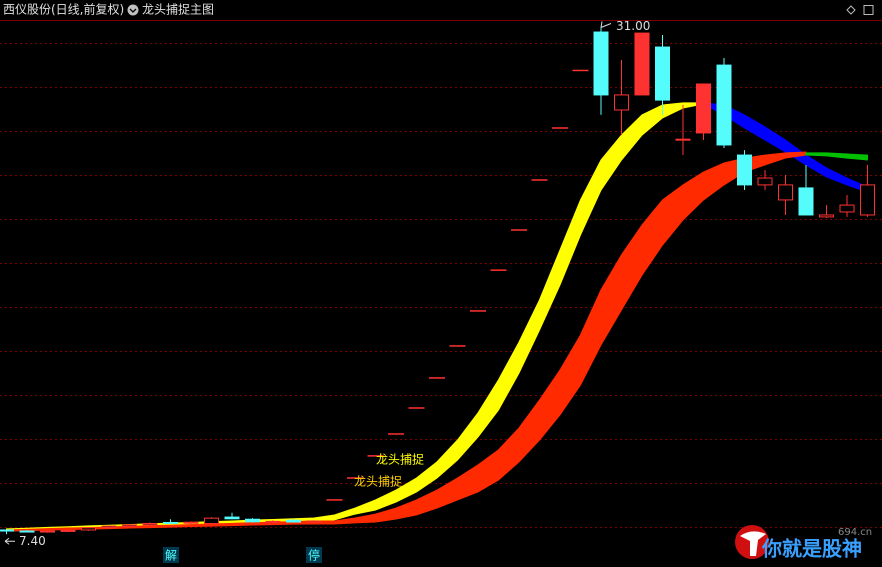  Describe the element at coordinates (811, 549) in the screenshot. I see `watermark: 你就是股神` at that location.